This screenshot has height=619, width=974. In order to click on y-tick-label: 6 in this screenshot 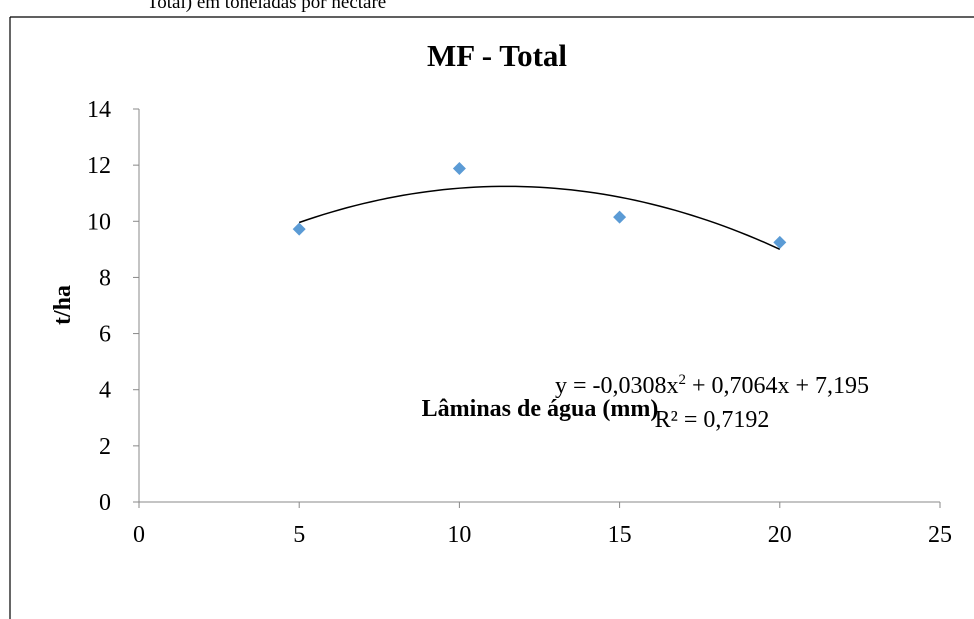, I will do `click(105, 335)`.